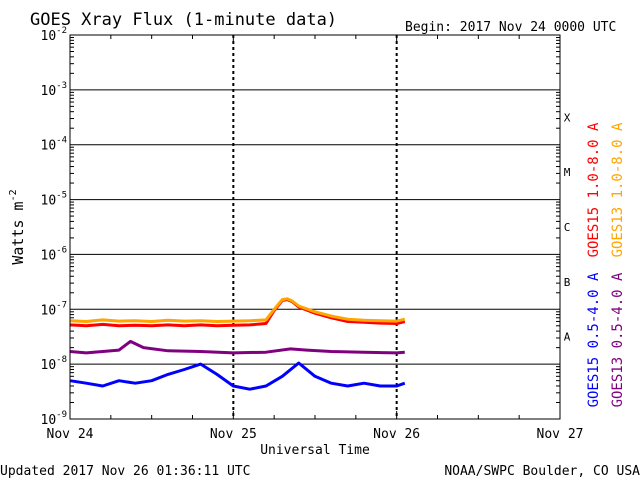 This screenshot has height=480, width=640. I want to click on y-tick-label: 10⁻⁸, so click(54, 364).